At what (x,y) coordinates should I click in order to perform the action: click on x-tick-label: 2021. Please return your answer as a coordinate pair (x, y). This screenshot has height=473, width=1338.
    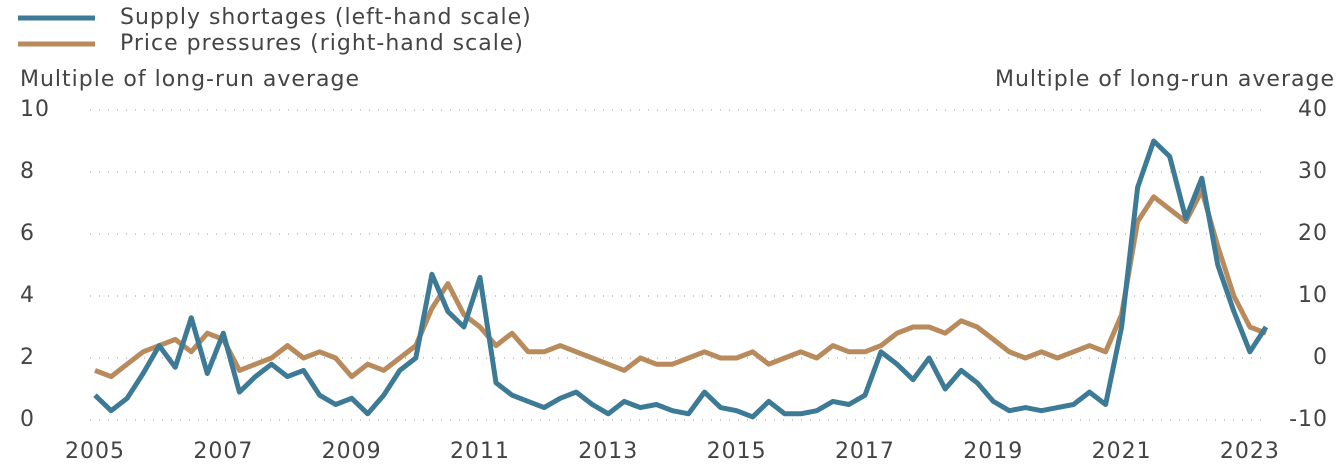
    Looking at the image, I should click on (1122, 451).